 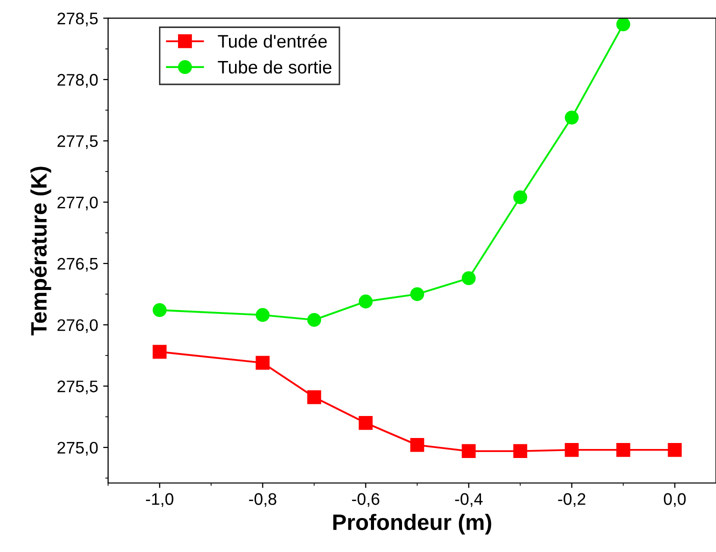 What do you see at coordinates (366, 500) in the screenshot?
I see `x-tick-label: -0,6` at bounding box center [366, 500].